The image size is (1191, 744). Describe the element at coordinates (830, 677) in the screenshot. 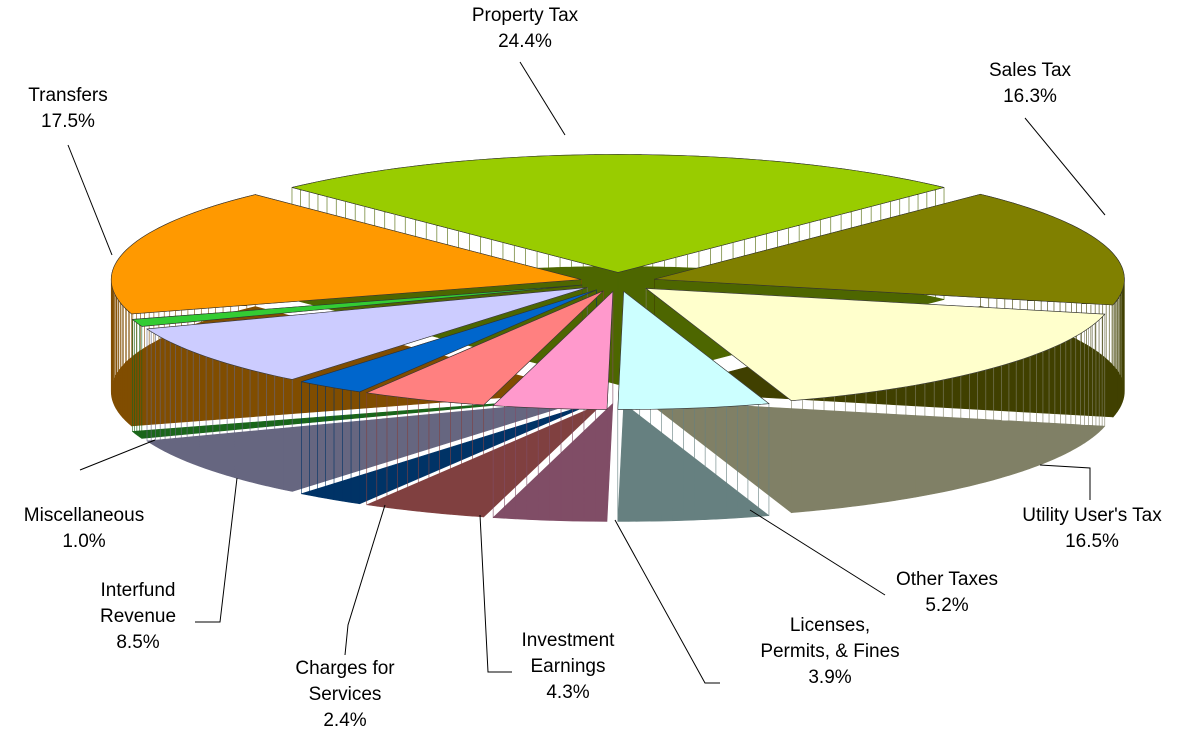

I see `value-label: 3.9%` at that location.